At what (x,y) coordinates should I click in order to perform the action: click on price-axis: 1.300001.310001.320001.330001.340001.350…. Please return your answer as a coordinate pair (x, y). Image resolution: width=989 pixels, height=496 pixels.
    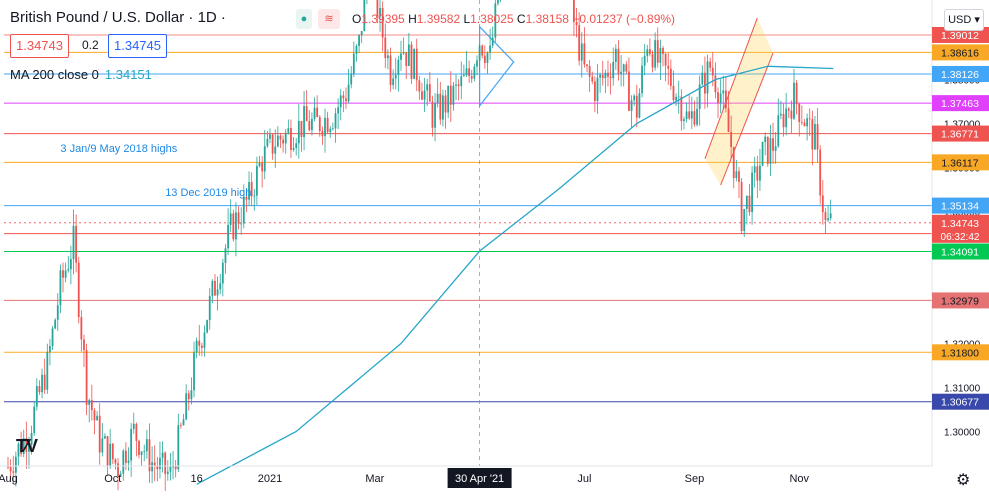
    Looking at the image, I should click on (951, 248).